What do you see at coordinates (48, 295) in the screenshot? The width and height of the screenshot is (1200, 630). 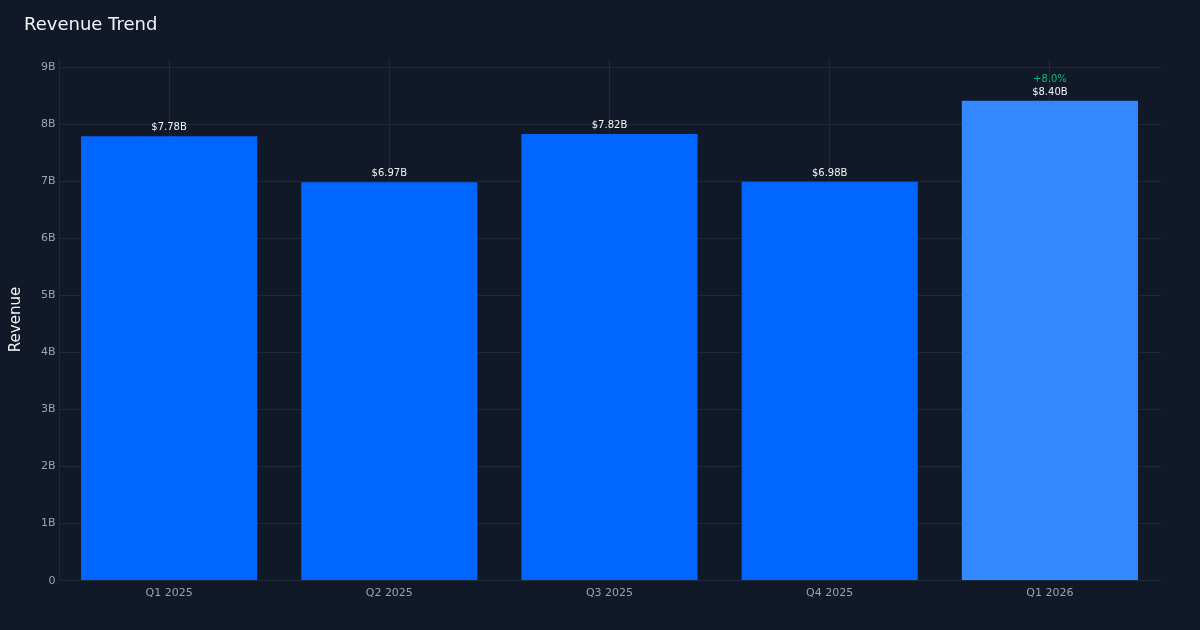 I see `y-tick-label: 5B` at bounding box center [48, 295].